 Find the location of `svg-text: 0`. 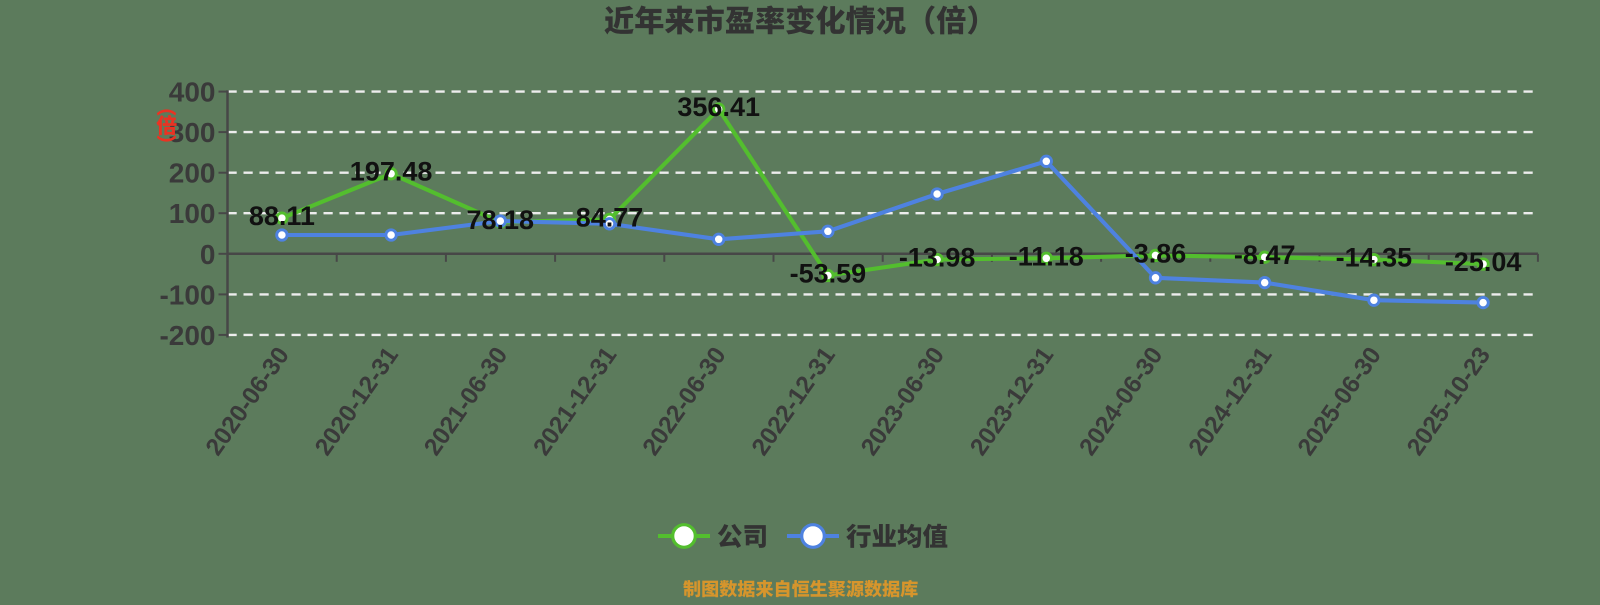

svg-text: 0 is located at coordinates (208, 254).